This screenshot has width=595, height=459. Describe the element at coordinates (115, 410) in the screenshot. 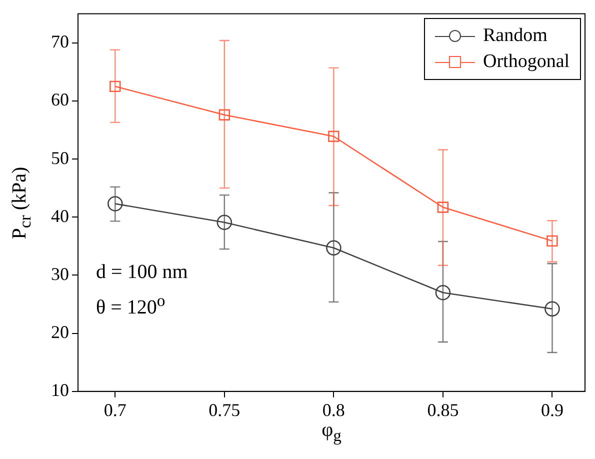

I see `x-tick-label: 0.7` at that location.